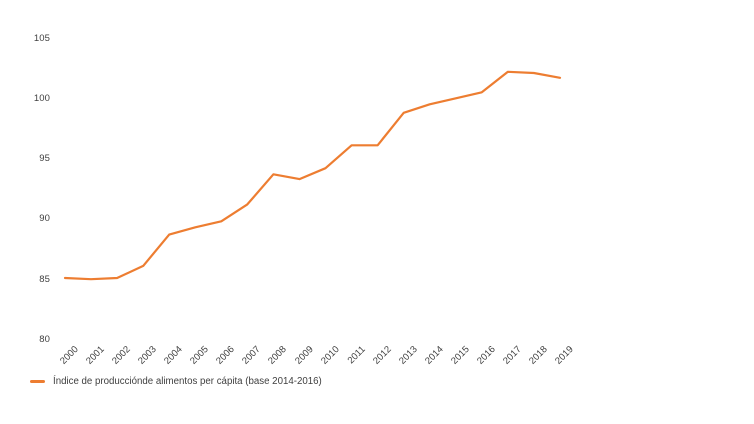 The image size is (754, 424). What do you see at coordinates (44, 219) in the screenshot?
I see `y-tick-label: 90` at bounding box center [44, 219].